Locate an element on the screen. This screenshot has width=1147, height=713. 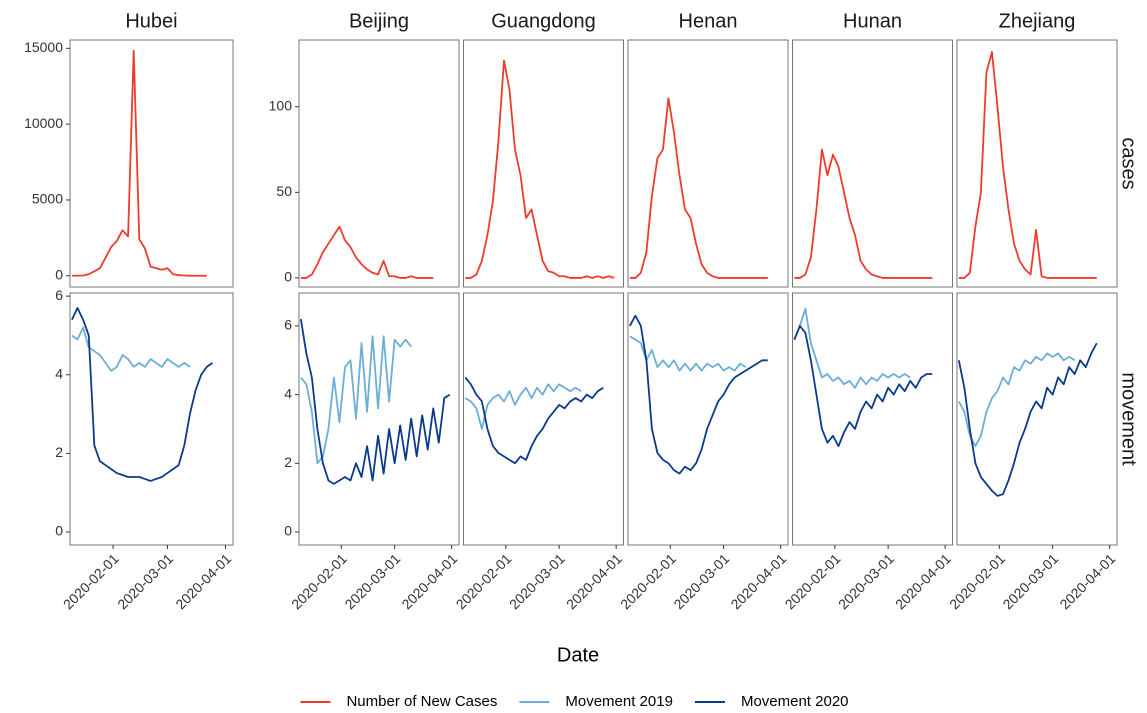
facet-title: Zhejiang is located at coordinates (1037, 21).